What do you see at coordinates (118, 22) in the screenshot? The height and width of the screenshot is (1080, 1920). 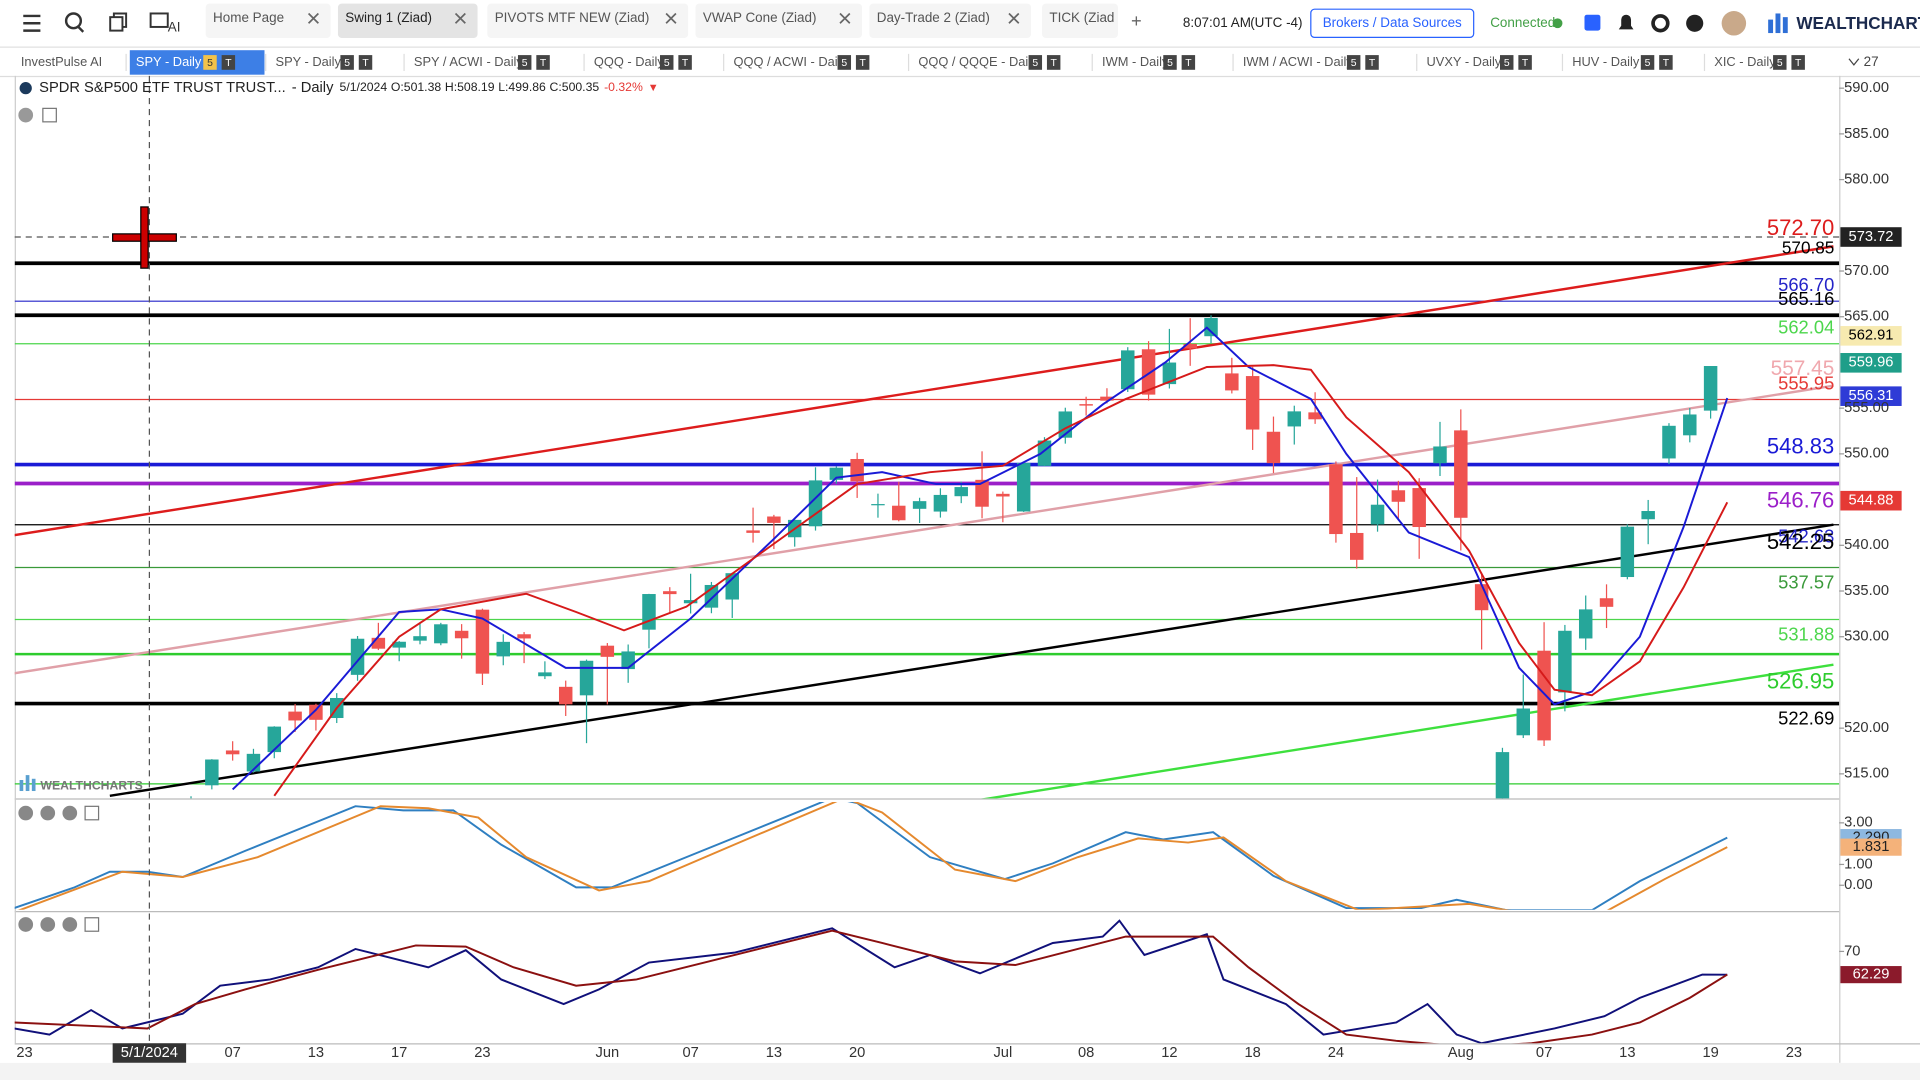 I see `copy-icon` at bounding box center [118, 22].